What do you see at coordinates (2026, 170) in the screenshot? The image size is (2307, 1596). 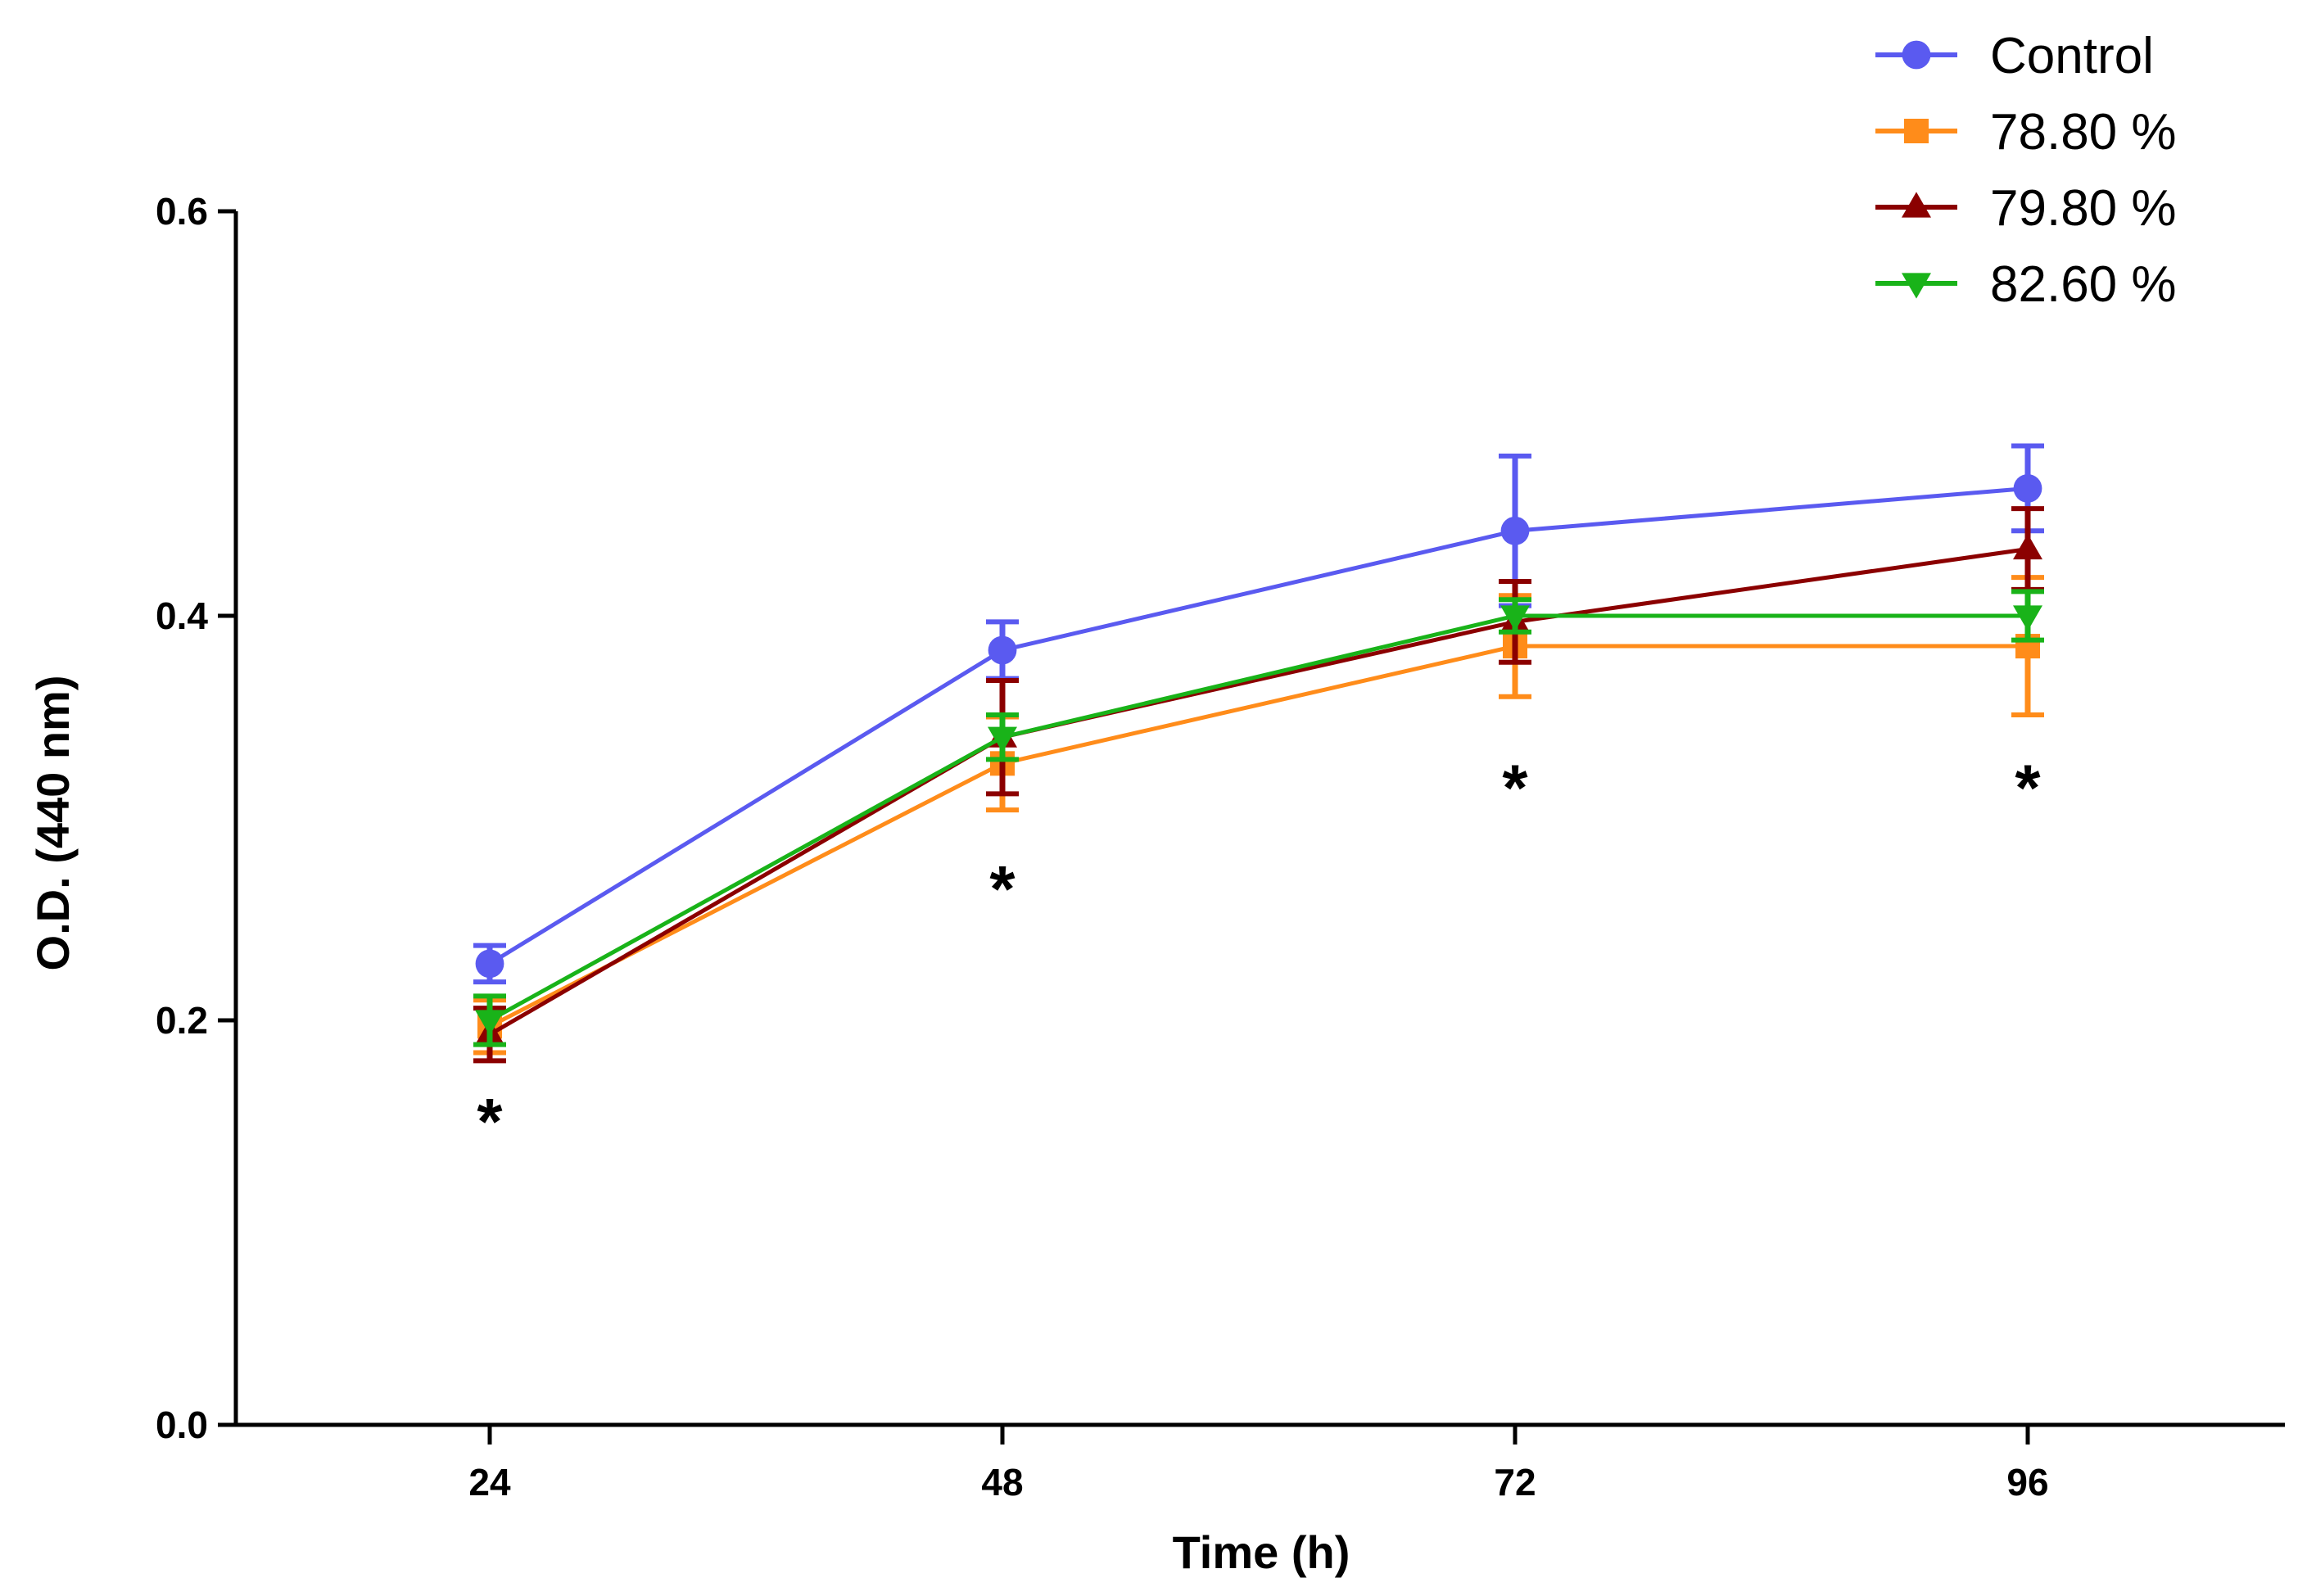 I see `legend: Control 78.80 % 79.80 % 82.60 %` at bounding box center [2026, 170].